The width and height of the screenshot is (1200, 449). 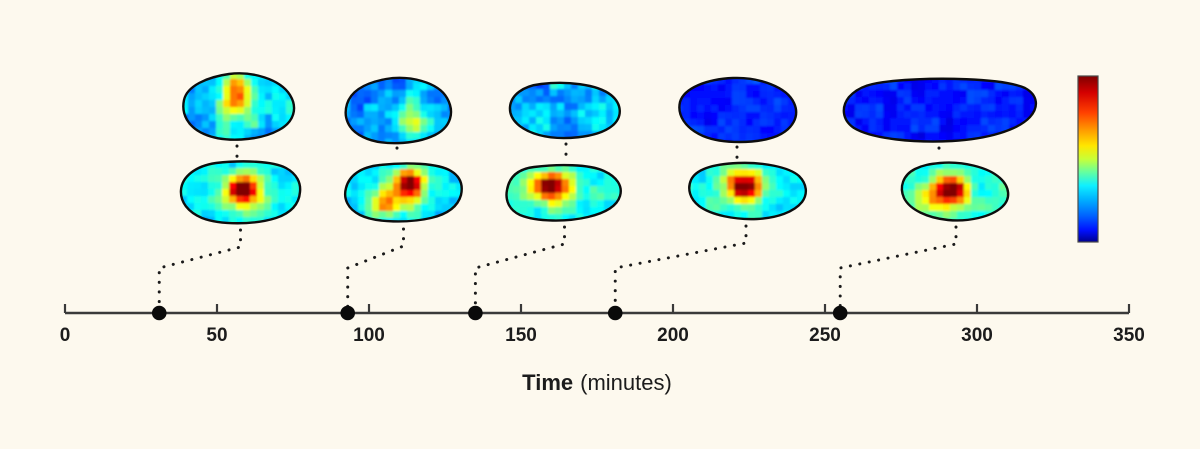 I want to click on colorbar-gradient, so click(x=1088, y=159).